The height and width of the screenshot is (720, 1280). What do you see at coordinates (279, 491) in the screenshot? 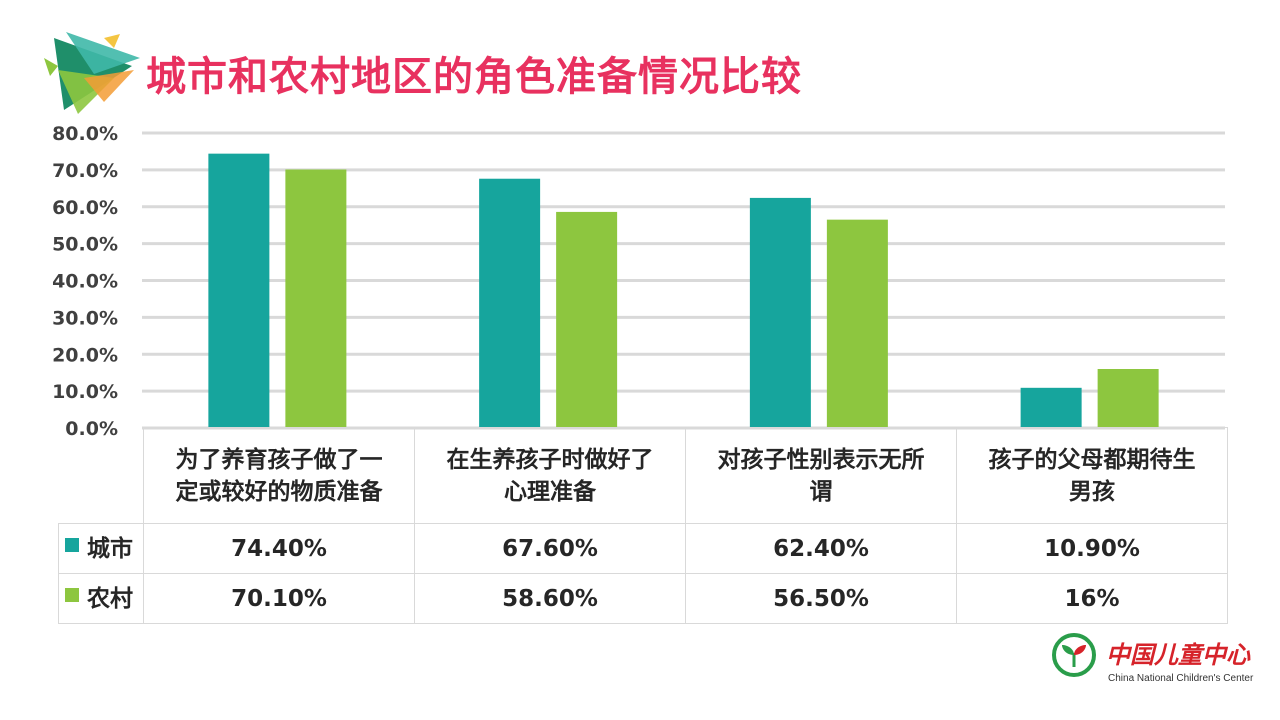
I see `category-label-line: 定或较好的物质准备` at bounding box center [279, 491].